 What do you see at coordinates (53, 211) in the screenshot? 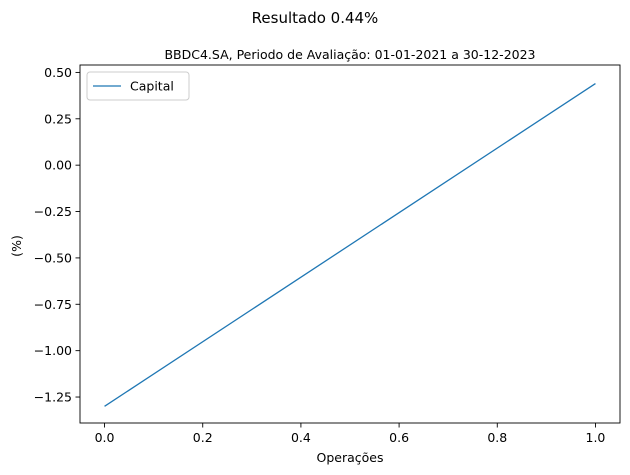
I see `y-tick-label: −0.25` at bounding box center [53, 211].